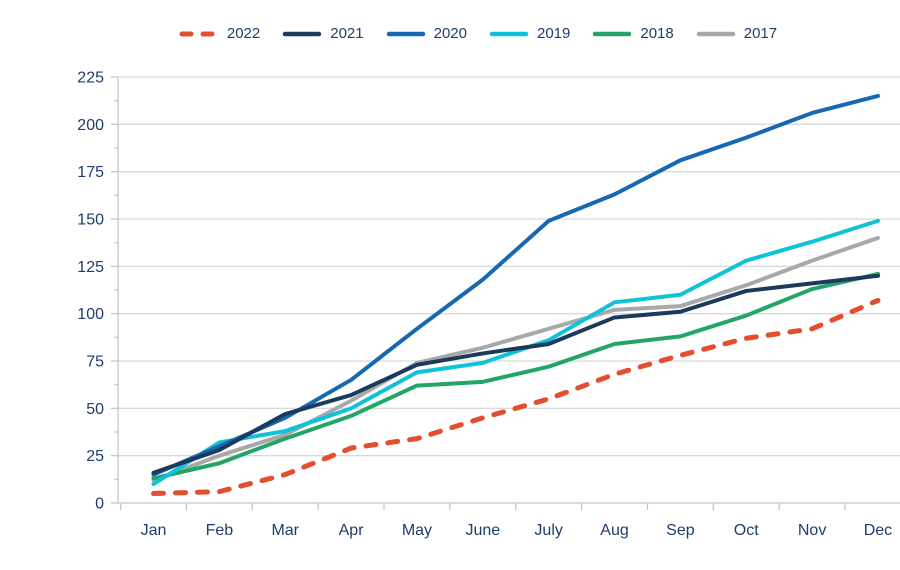  What do you see at coordinates (323, 33) in the screenshot?
I see `legend-item-2021: 2021` at bounding box center [323, 33].